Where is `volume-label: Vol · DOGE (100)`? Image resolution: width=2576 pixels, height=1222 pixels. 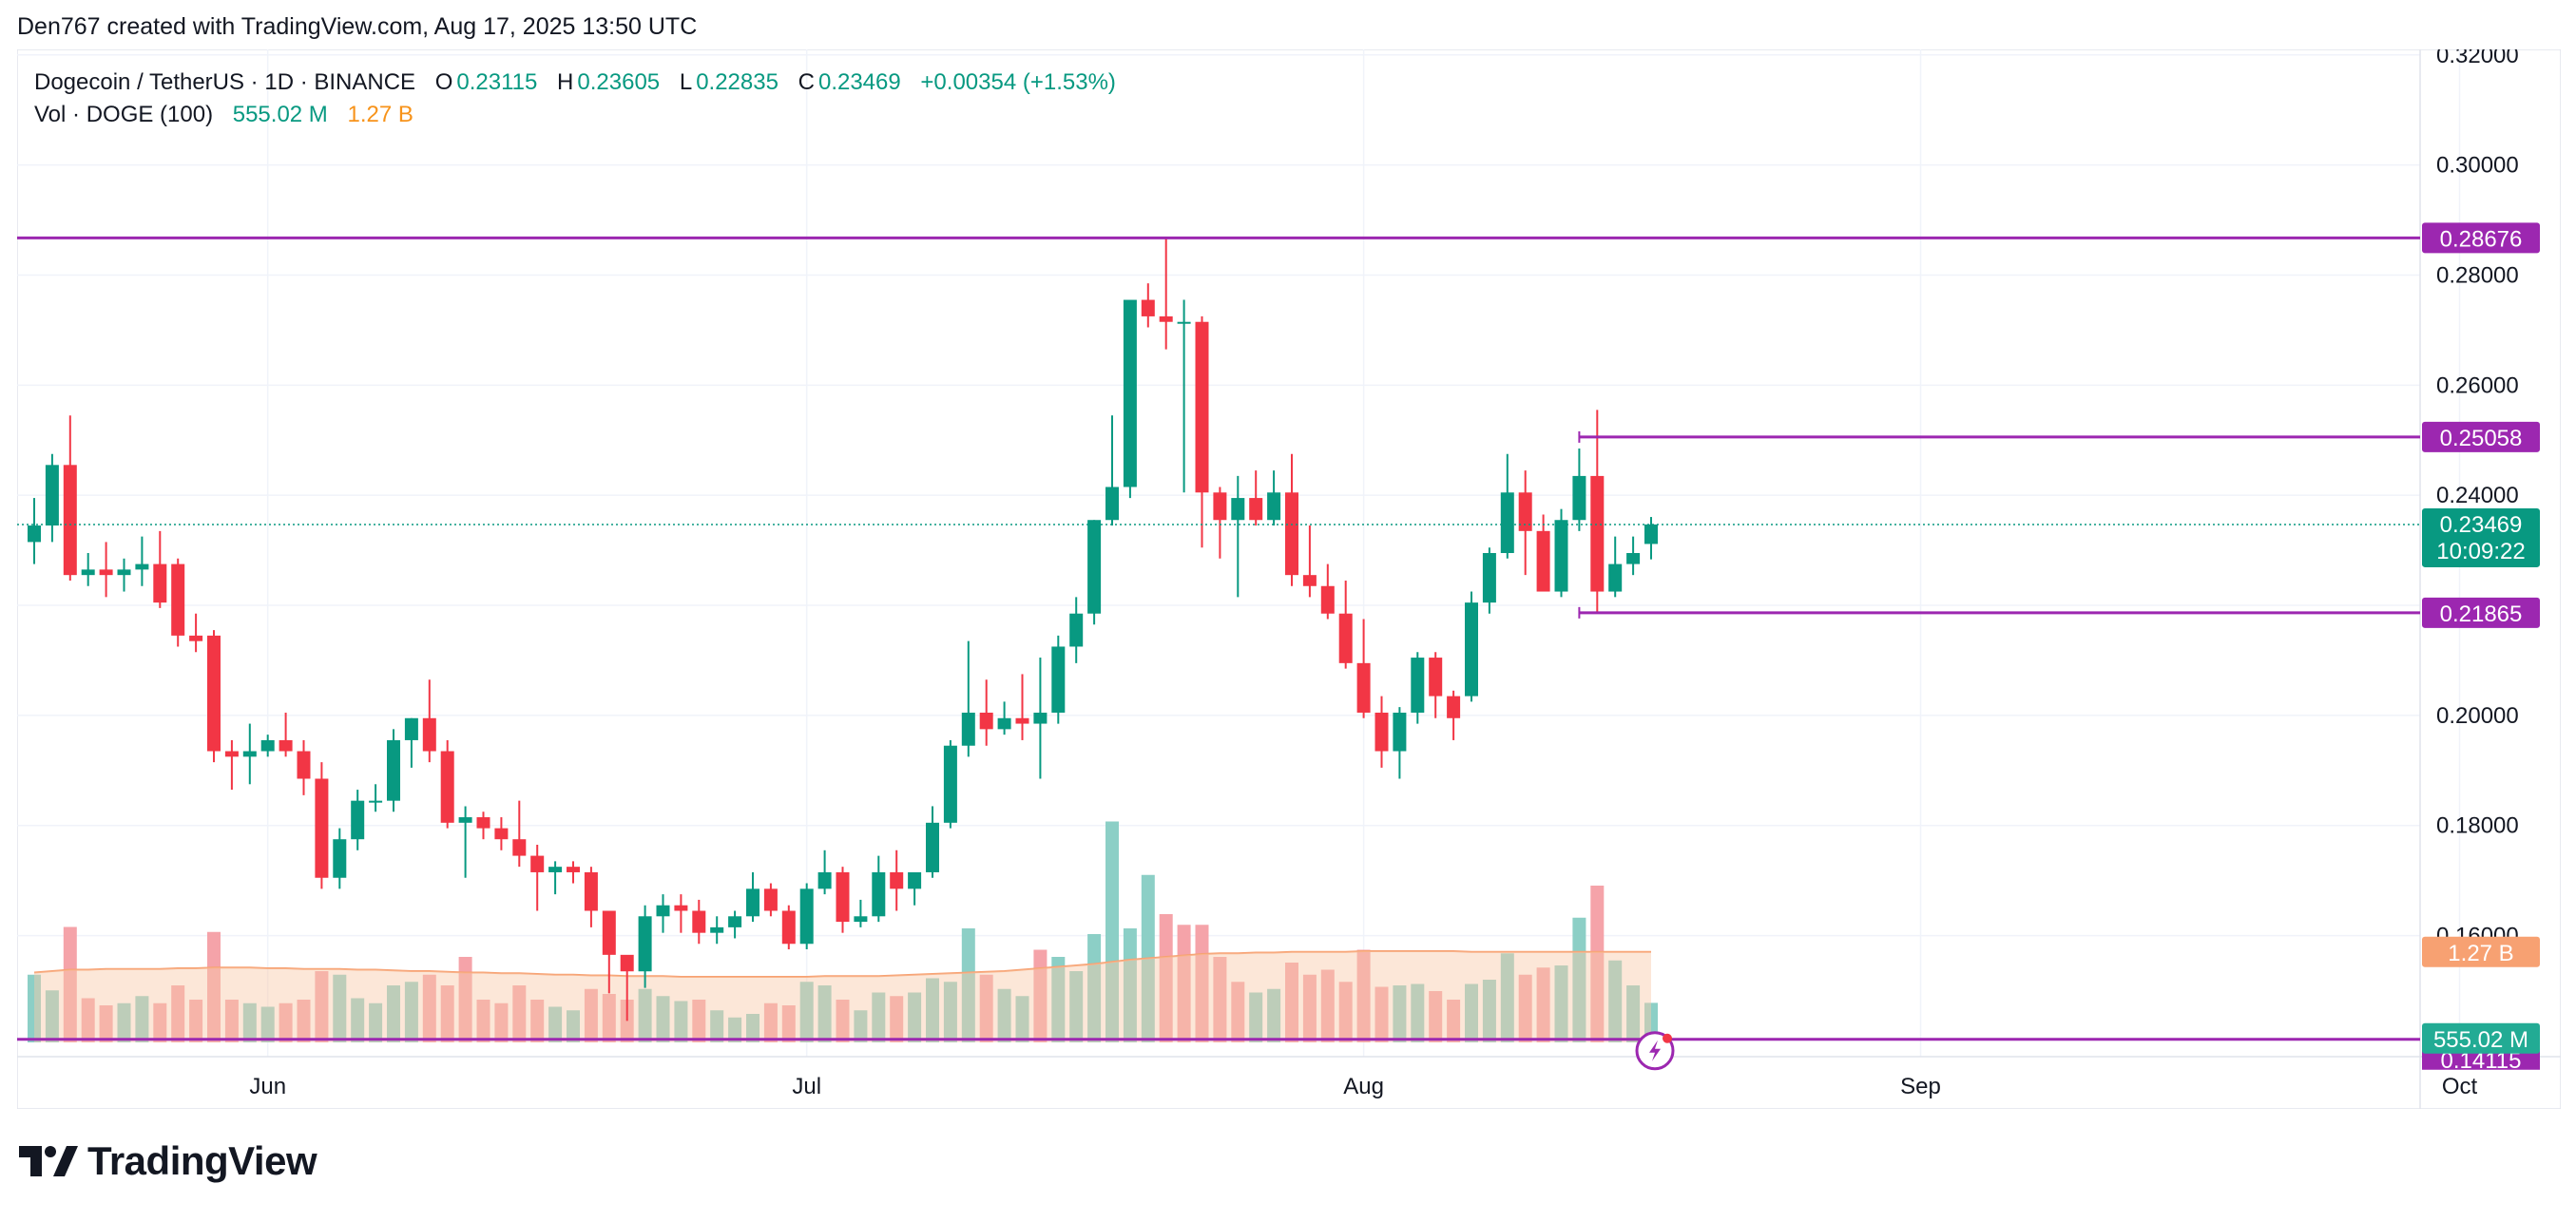
volume-label: Vol · DOGE (100) is located at coordinates (124, 115).